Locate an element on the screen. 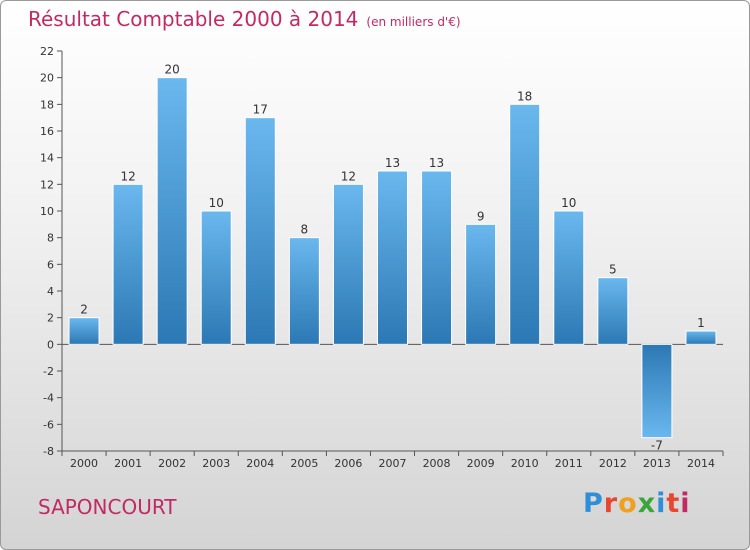 The image size is (750, 550). y-tick-label: 4 is located at coordinates (50, 291).